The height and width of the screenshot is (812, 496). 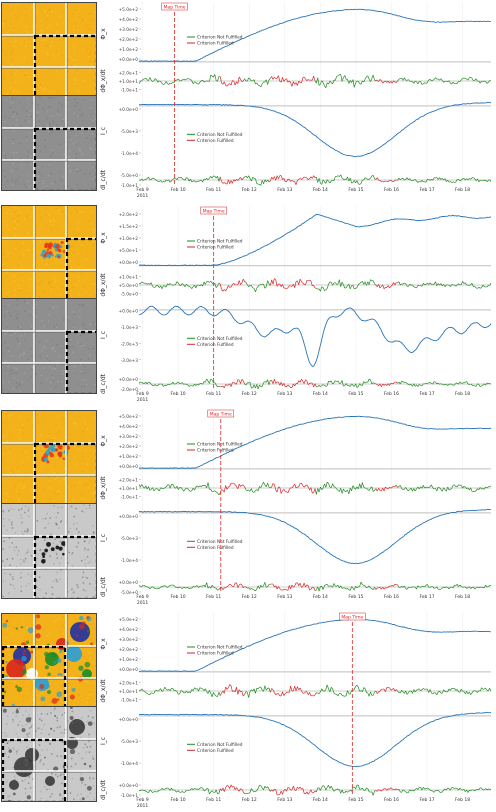 What do you see at coordinates (49, 143) in the screenshot?
I see `solar-map-tile` at bounding box center [49, 143].